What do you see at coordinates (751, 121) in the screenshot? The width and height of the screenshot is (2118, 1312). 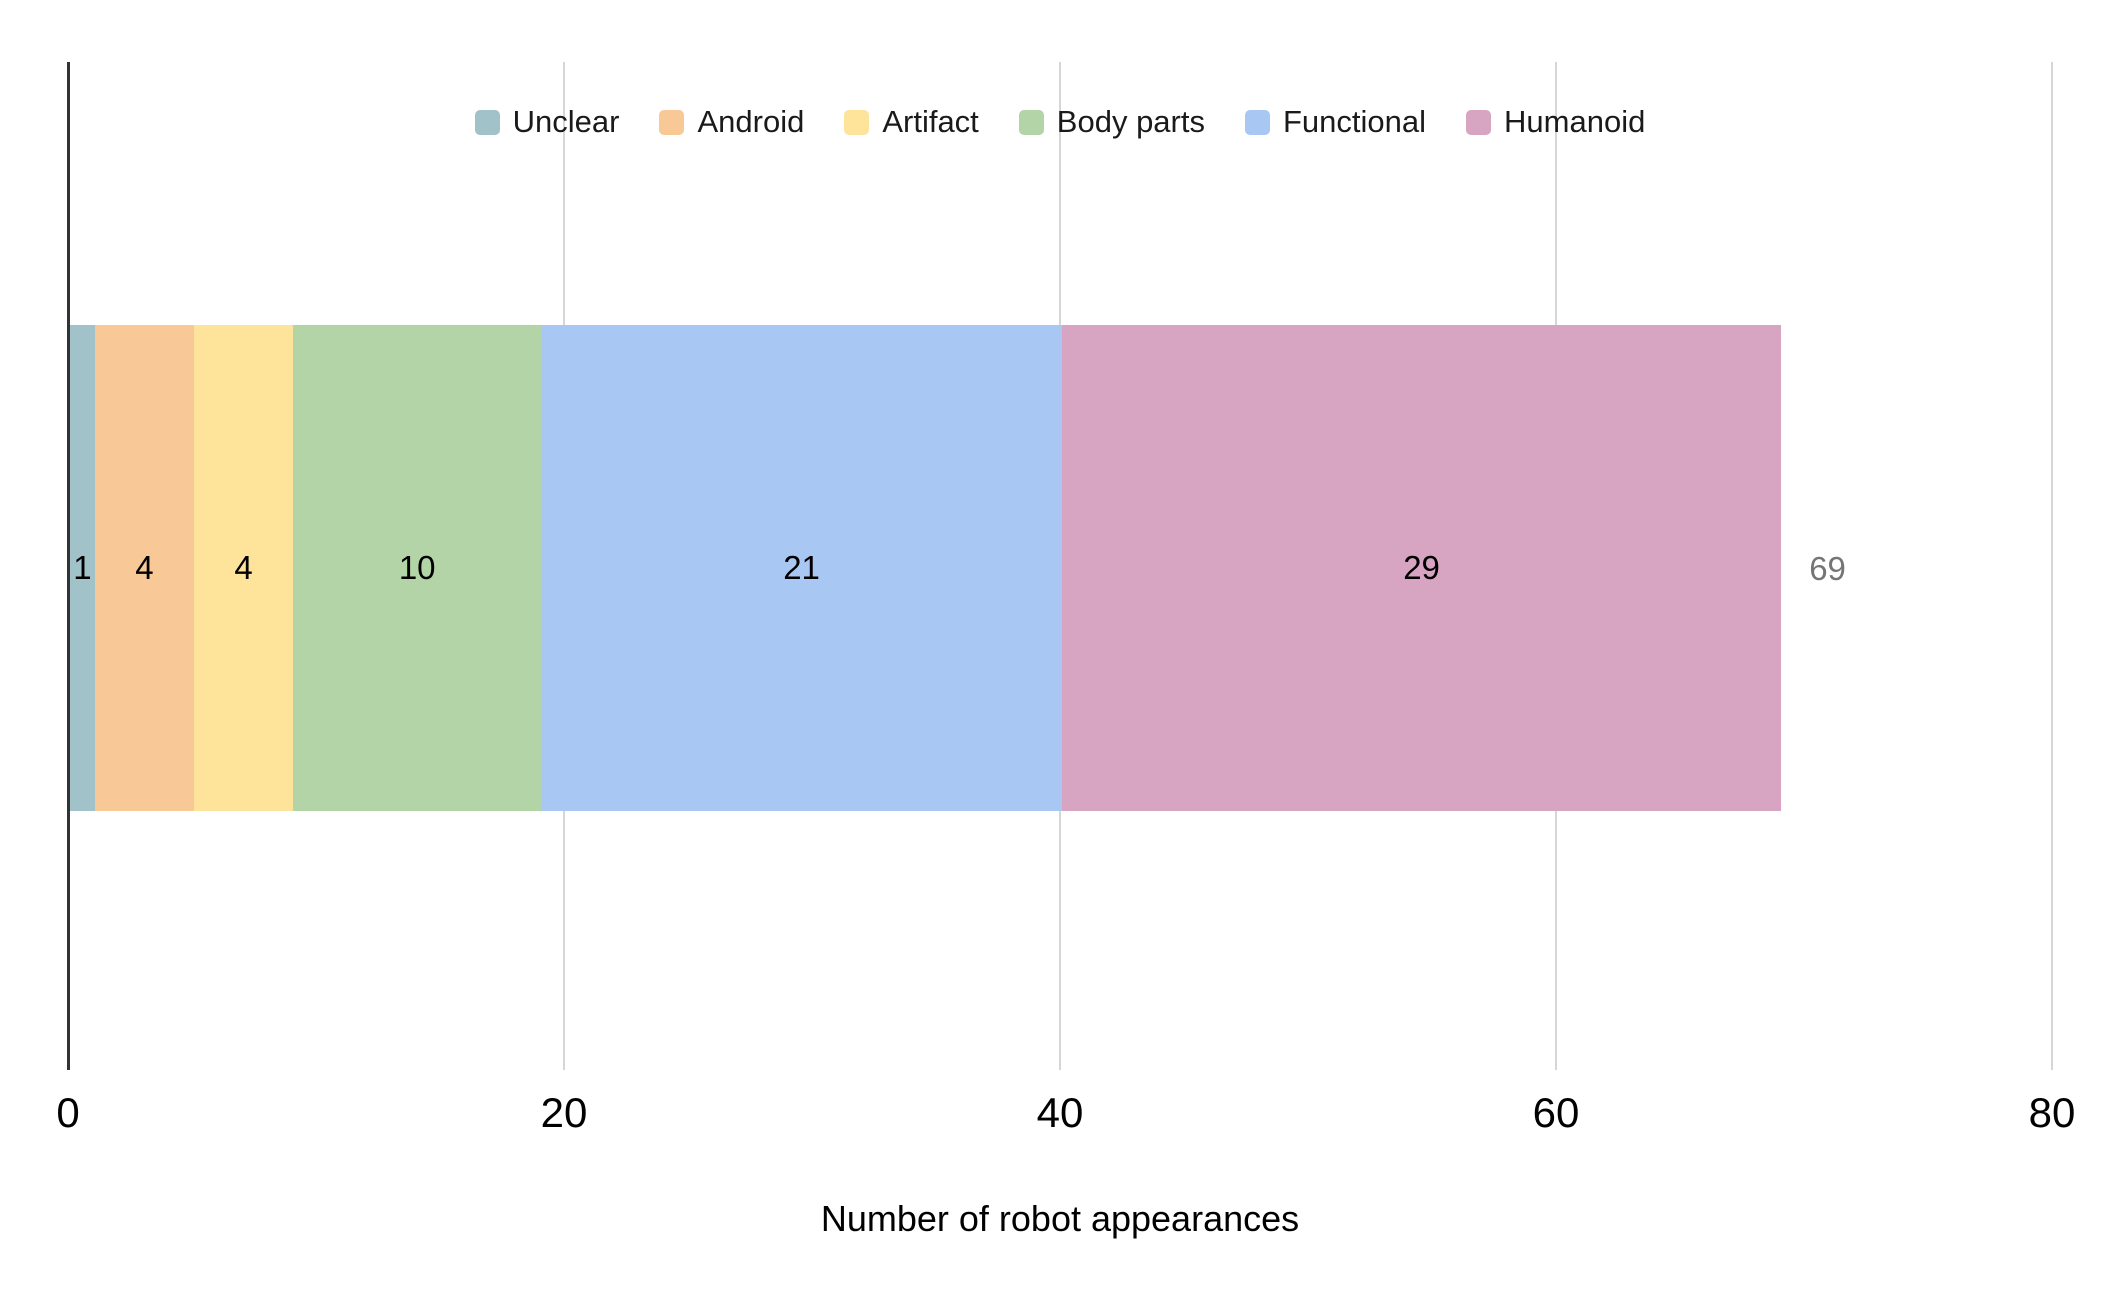 I see `legend-label: Android` at bounding box center [751, 121].